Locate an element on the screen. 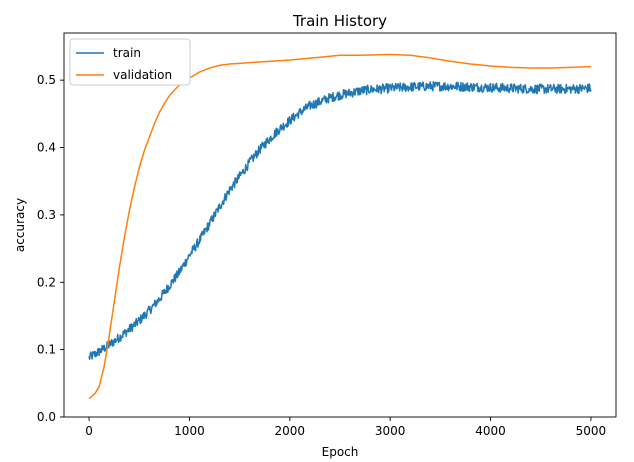 The image size is (634, 462). y-axis-title: accuracy is located at coordinates (20, 225).